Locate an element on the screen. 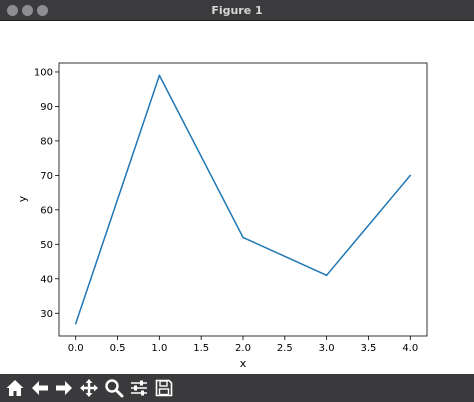  x-tick-label: 4.0 is located at coordinates (410, 348).